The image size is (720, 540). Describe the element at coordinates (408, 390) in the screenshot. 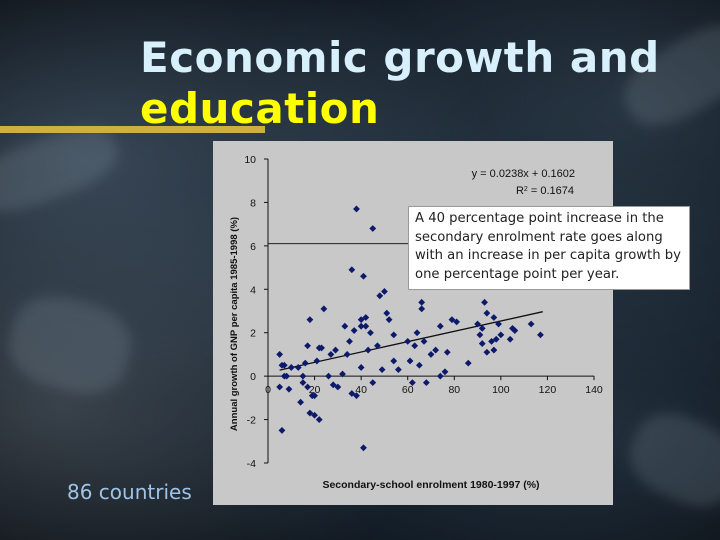

I see `x-tick-label: 60` at that location.